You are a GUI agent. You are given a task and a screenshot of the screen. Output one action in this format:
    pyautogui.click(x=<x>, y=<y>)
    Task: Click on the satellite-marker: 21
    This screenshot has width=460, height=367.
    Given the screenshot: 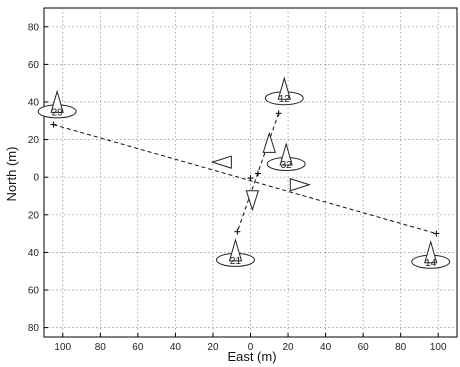 What is the action you would take?
    pyautogui.click(x=235, y=252)
    